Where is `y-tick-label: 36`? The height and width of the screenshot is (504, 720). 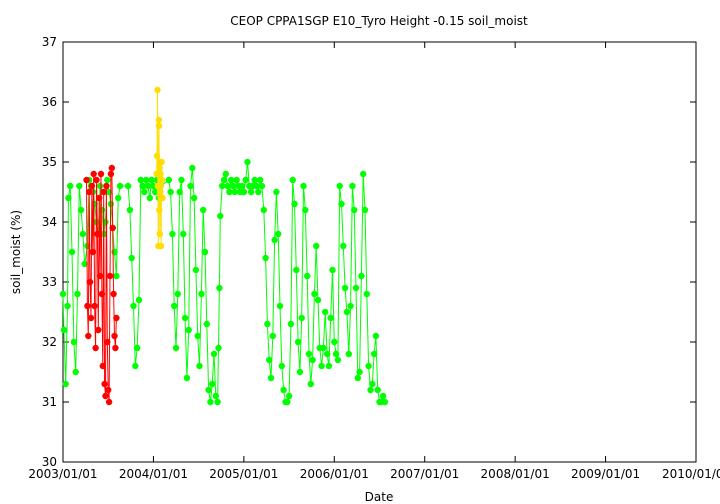 y-tick-label: 36 is located at coordinates (49, 102).